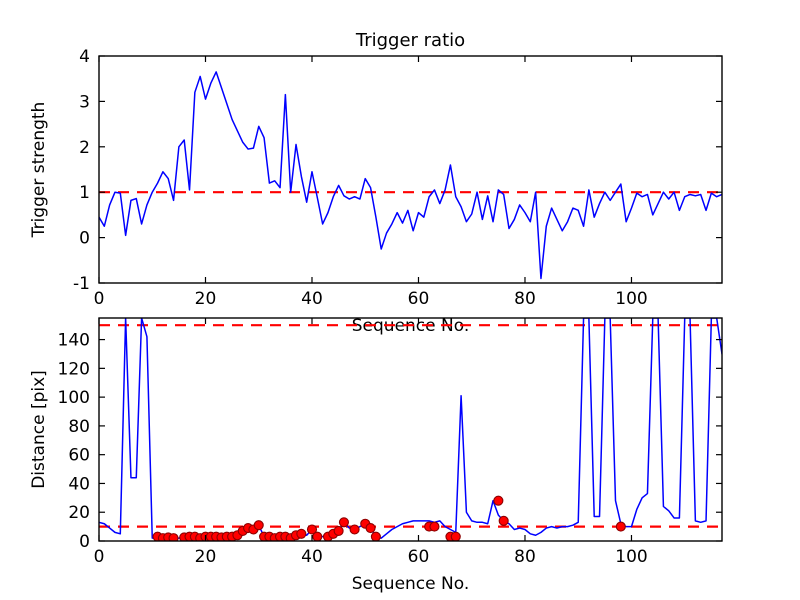 Image resolution: width=800 pixels, height=600 pixels. I want to click on y-tick-label: 3, so click(84, 102).